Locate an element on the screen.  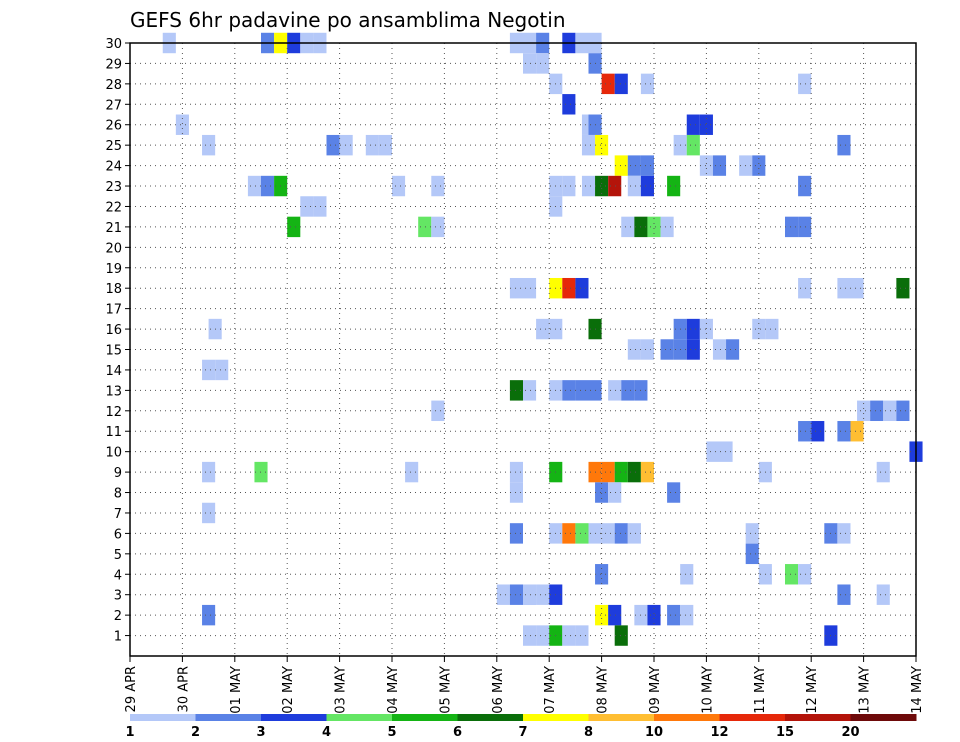
x-tick-label: 05 MAY is located at coordinates (445, 690).